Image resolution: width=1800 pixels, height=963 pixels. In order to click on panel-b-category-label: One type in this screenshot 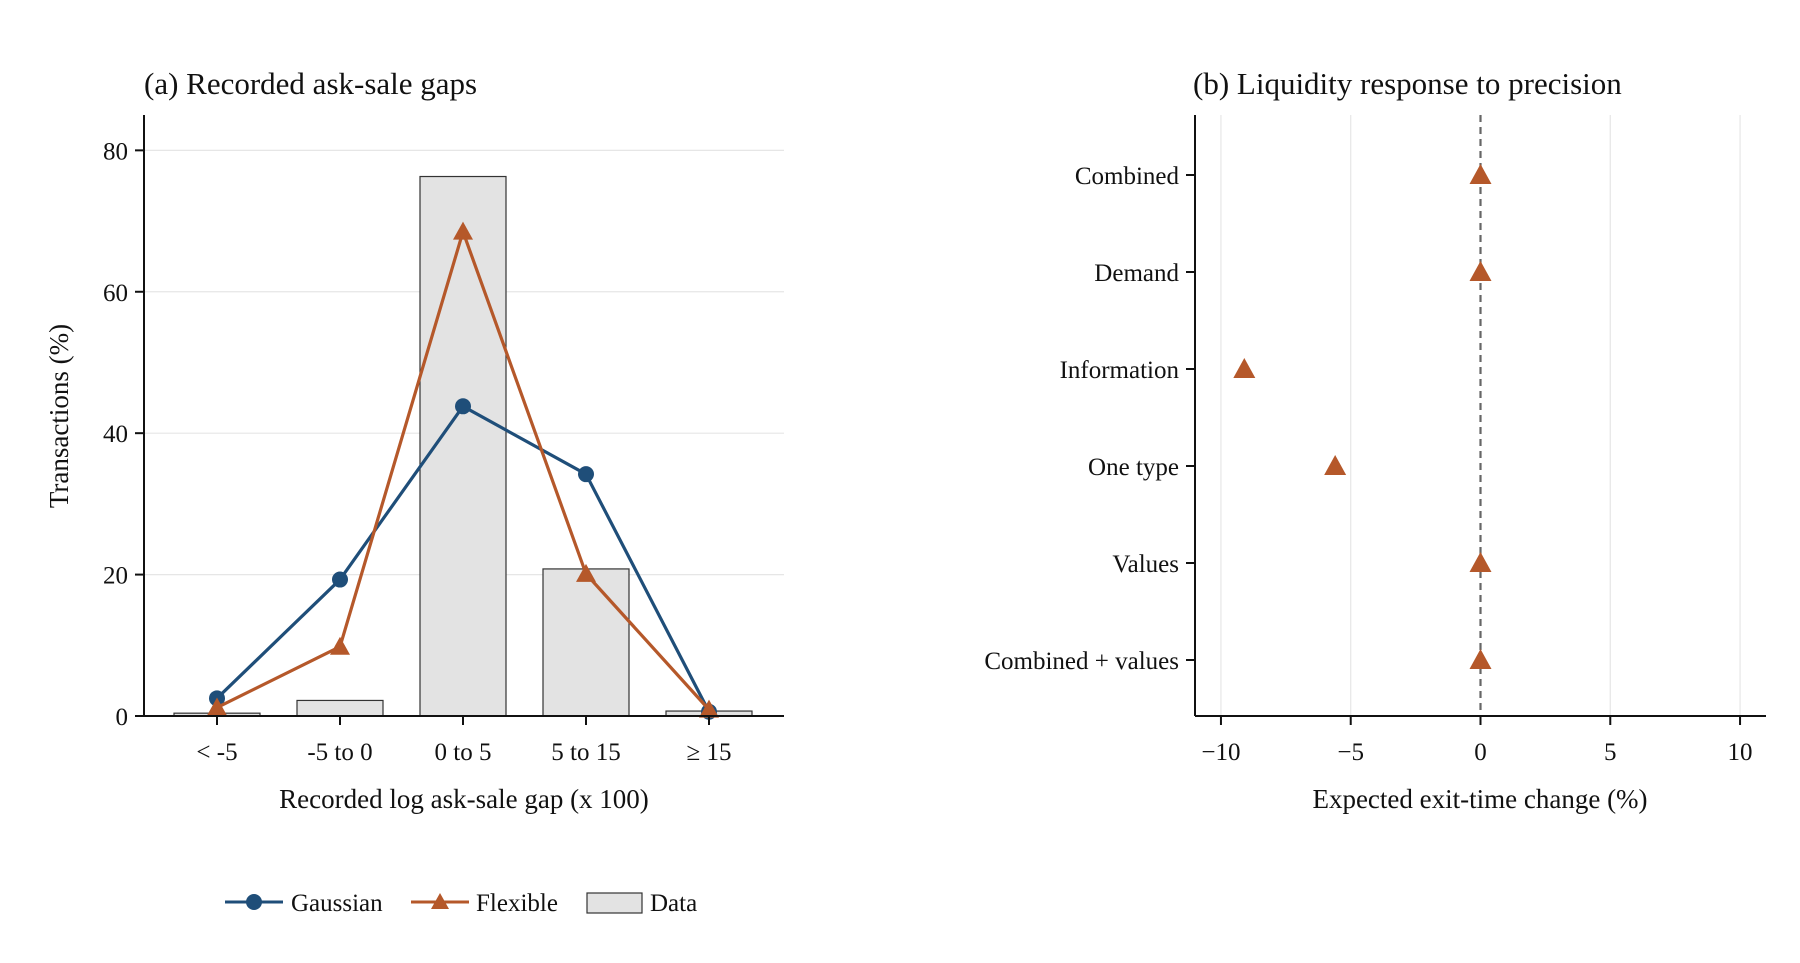, I will do `click(1133, 467)`.